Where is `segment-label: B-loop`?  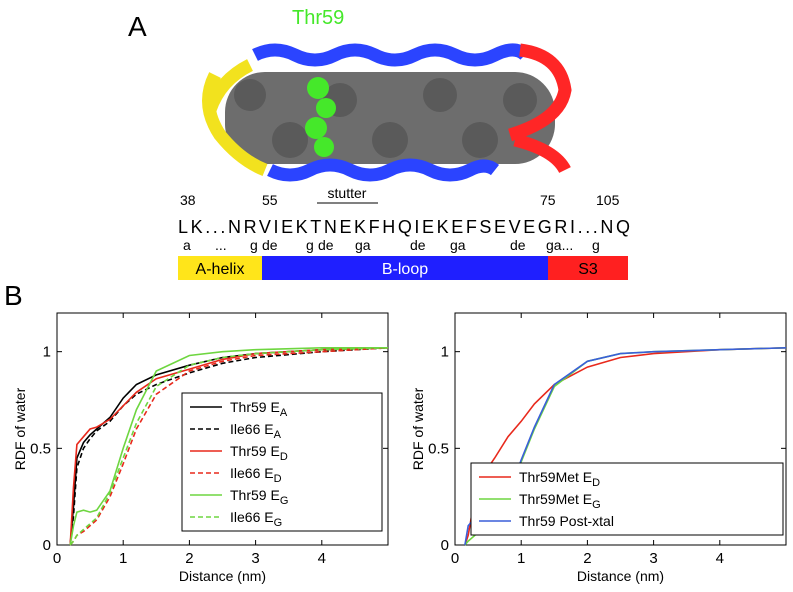 segment-label: B-loop is located at coordinates (405, 269).